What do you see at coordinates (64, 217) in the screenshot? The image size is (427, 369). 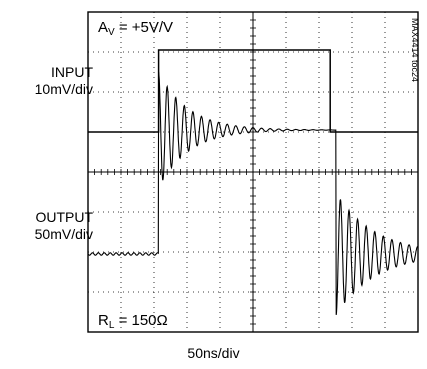 I see `output-title: OUTPUT` at bounding box center [64, 217].